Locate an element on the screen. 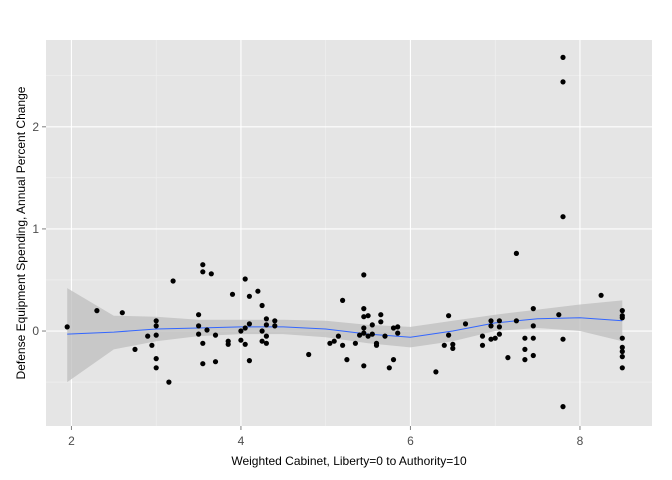 The image size is (672, 480). x-tick-label: 4 is located at coordinates (241, 441).